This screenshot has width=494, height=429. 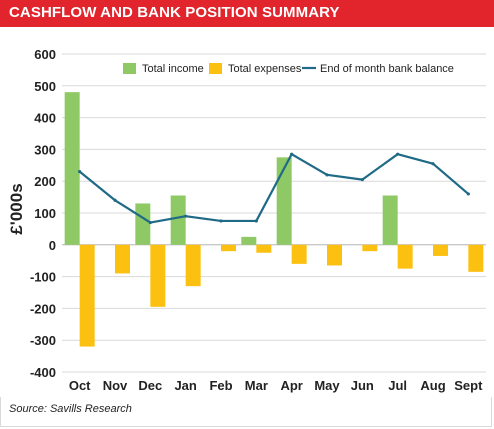 I want to click on title-bar: CASHFLOW AND BANK POSITION SUMMARY, so click(x=247, y=13).